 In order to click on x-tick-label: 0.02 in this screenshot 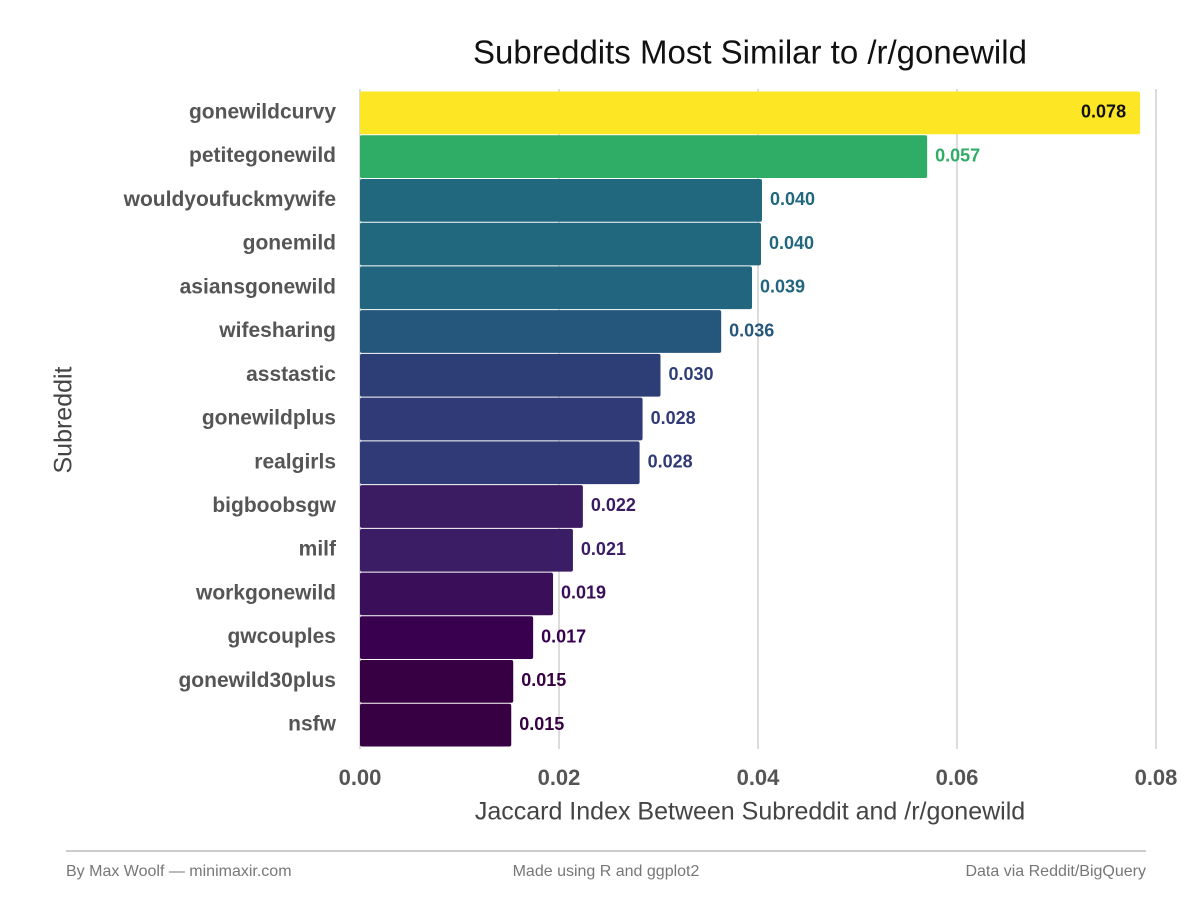, I will do `click(559, 777)`.